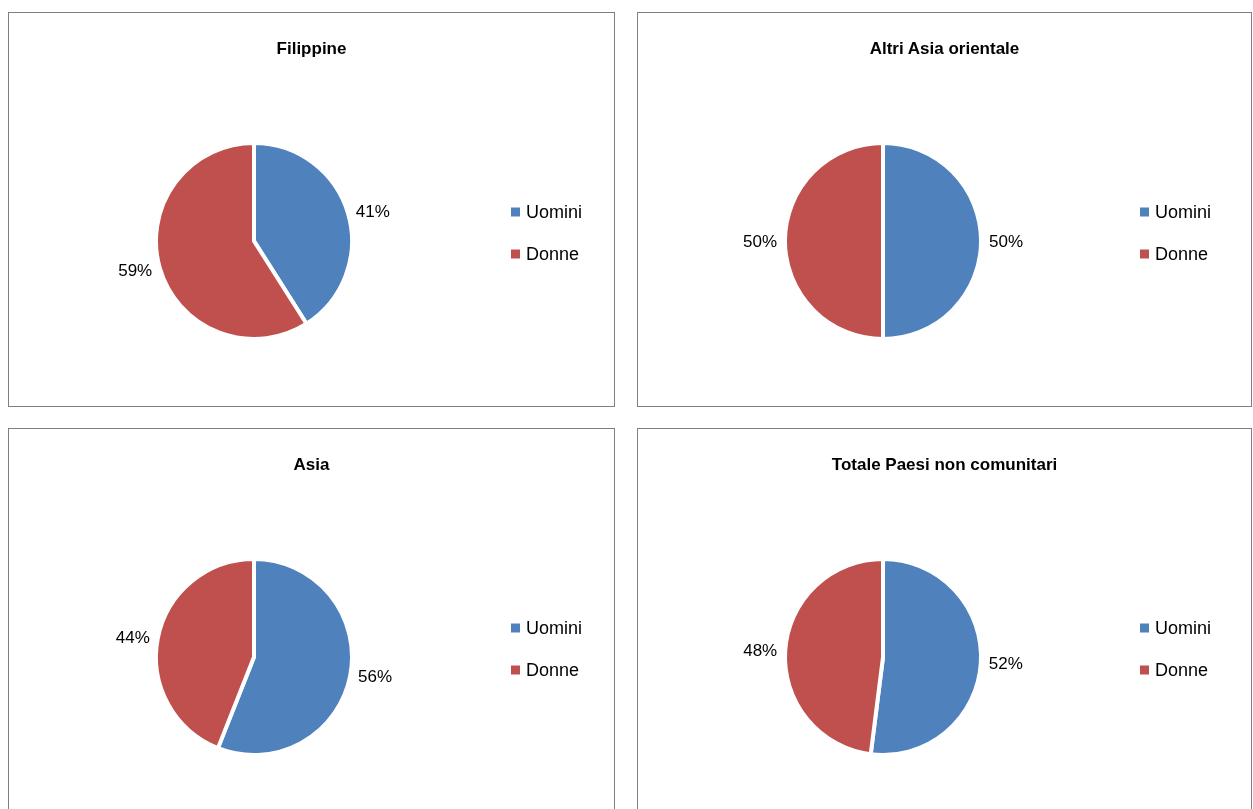 The image size is (1253, 809). Describe the element at coordinates (1005, 664) in the screenshot. I see `data-label: 52%` at that location.